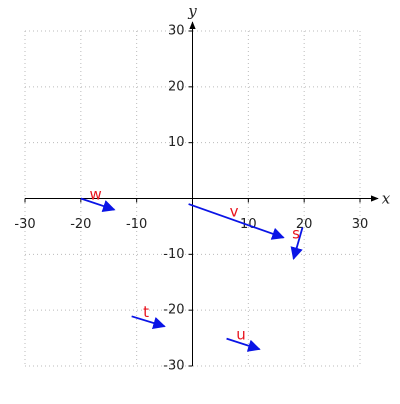 The height and width of the screenshot is (404, 400). Describe the element at coordinates (80, 224) in the screenshot. I see `x-tick-label: -20` at that location.